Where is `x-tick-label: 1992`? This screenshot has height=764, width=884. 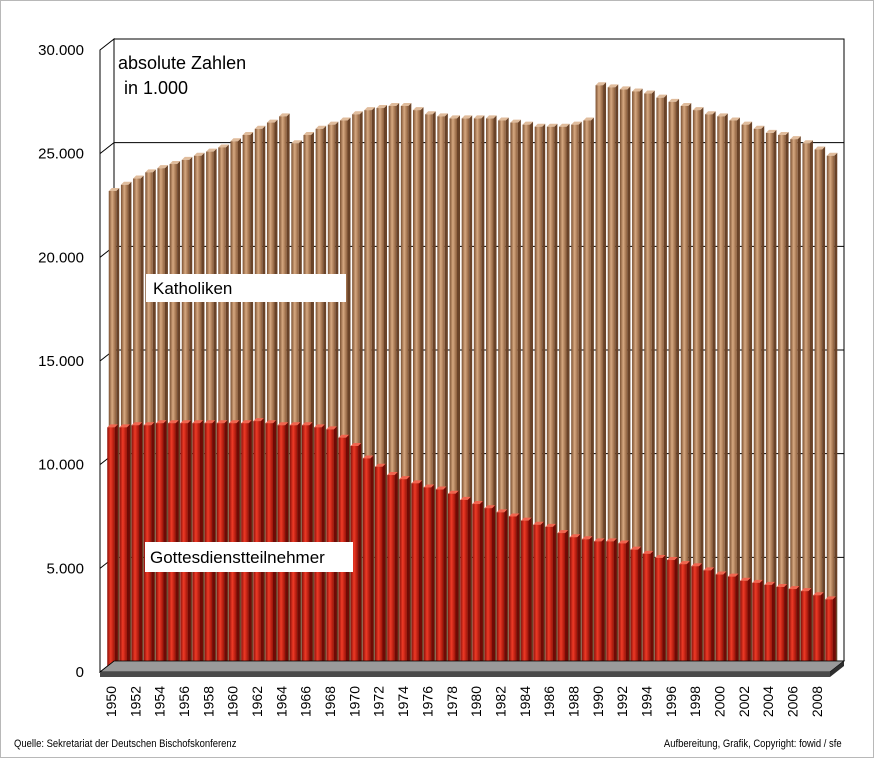
x-tick-label: 1992 is located at coordinates (622, 701).